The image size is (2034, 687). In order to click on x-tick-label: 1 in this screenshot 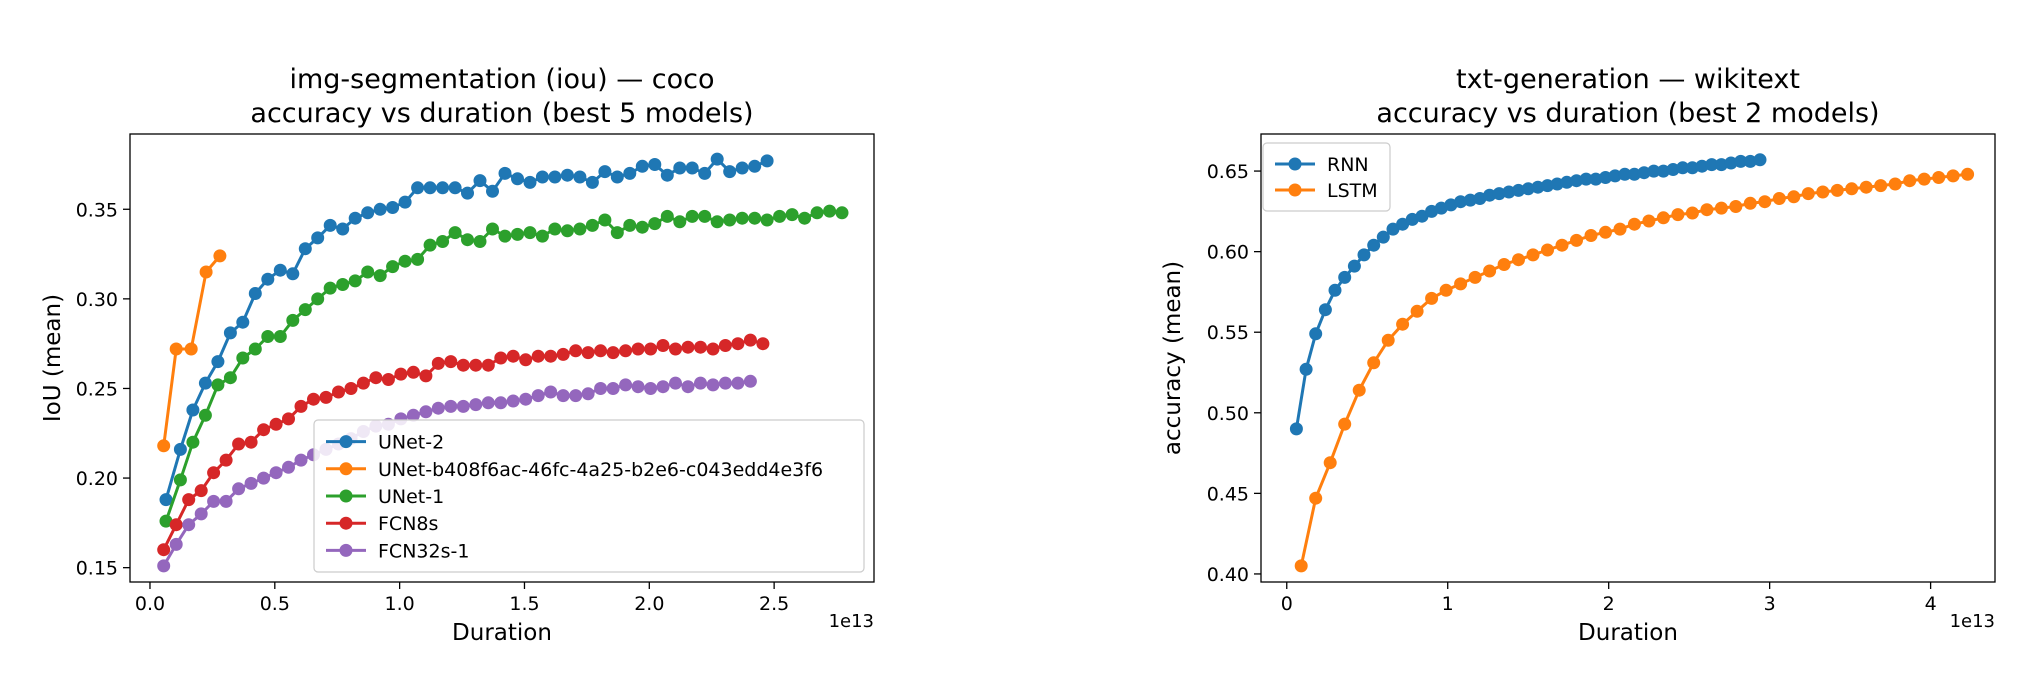, I will do `click(1448, 604)`.